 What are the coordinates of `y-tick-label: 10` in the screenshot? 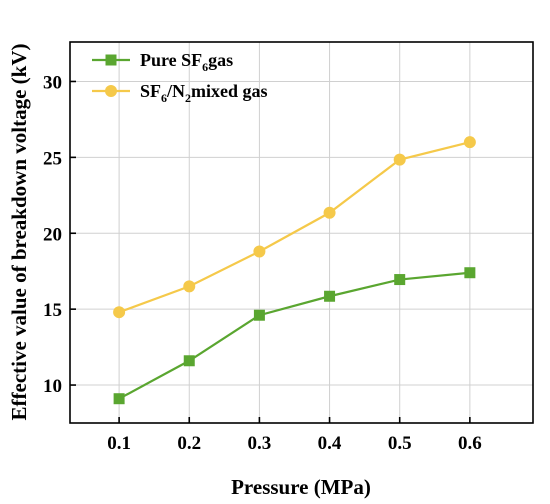 It's located at (52, 386).